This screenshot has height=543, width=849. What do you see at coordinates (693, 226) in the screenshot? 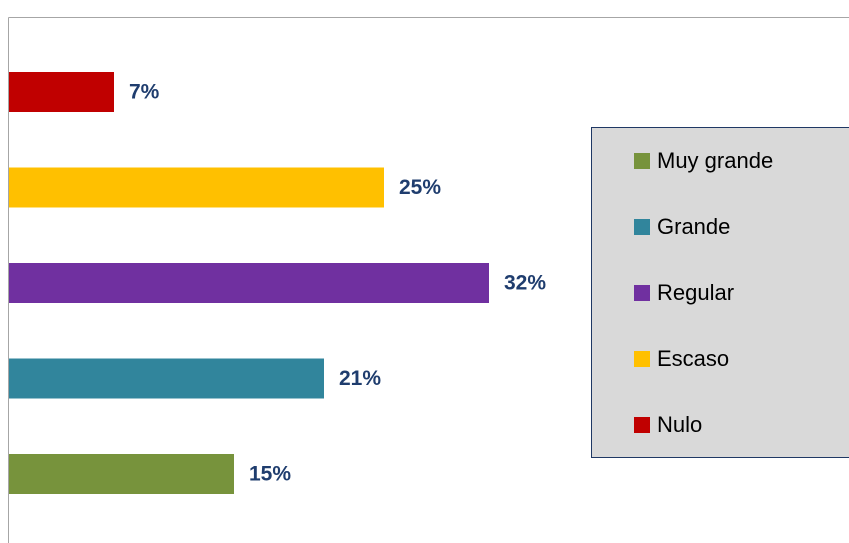
I see `legend-label: Grande` at bounding box center [693, 226].